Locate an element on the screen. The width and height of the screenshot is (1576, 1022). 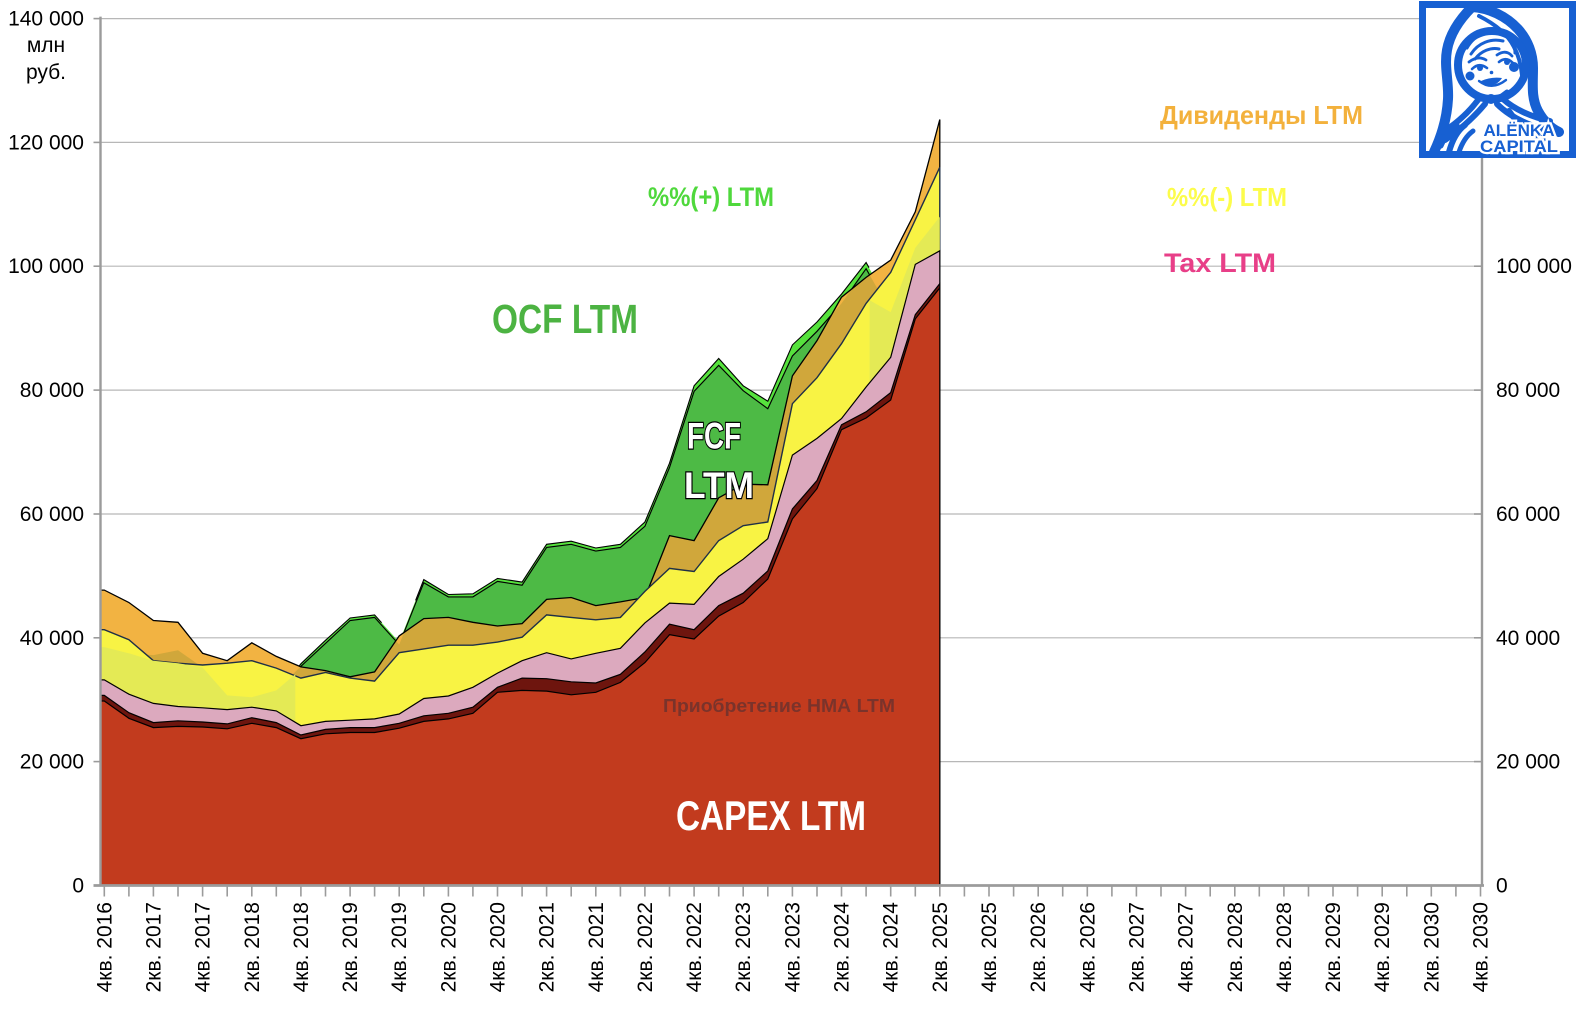
svg-text: 2кв. 2021 is located at coordinates (547, 947).